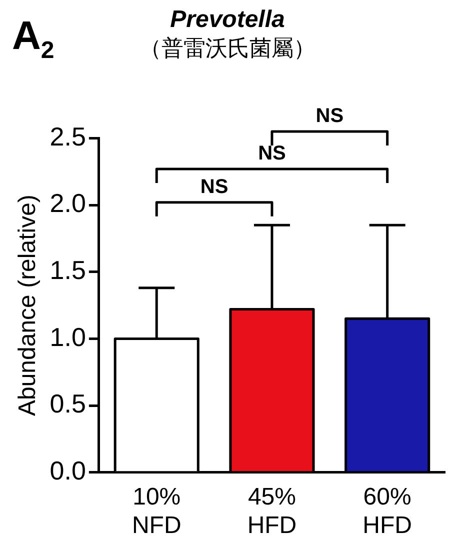 The width and height of the screenshot is (455, 549). What do you see at coordinates (272, 511) in the screenshot?
I see `x-tick-label: 45% HFD` at bounding box center [272, 511].